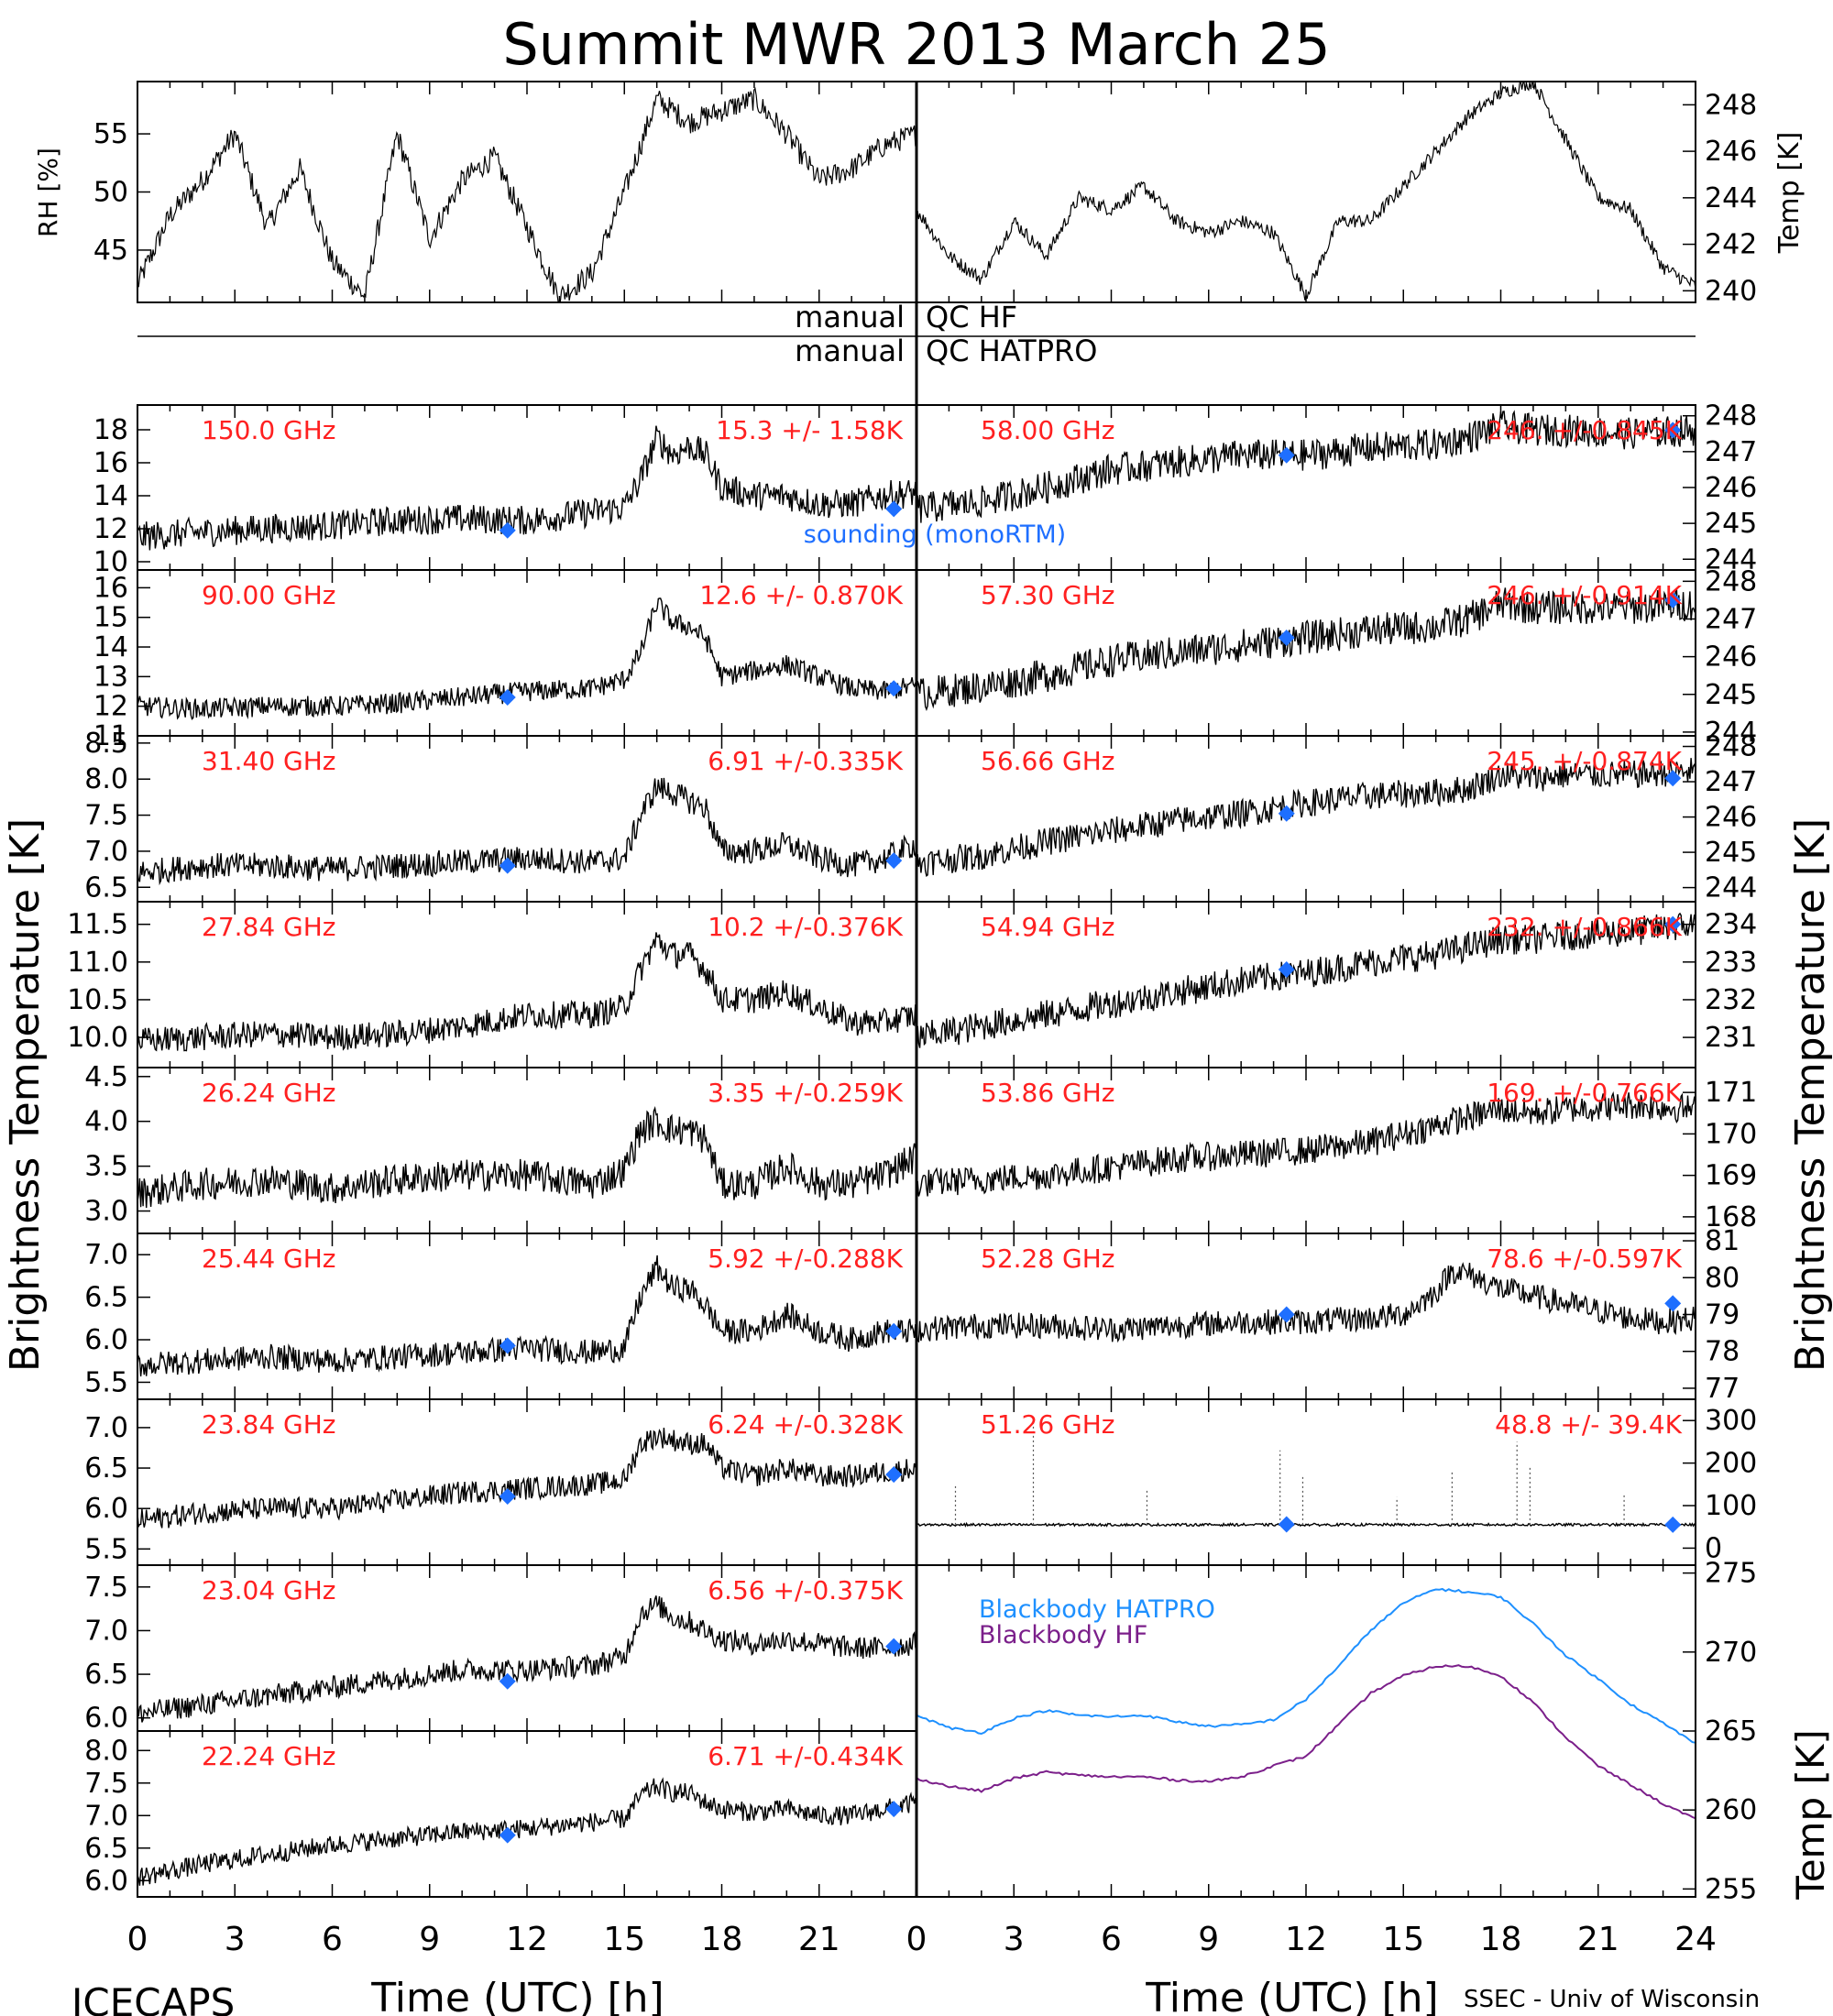 Image resolution: width=1833 pixels, height=2016 pixels. What do you see at coordinates (500, 1814) in the screenshot?
I see `channel-panel-l2224: 6.06.57.07.58.0 22.24 GHz 6.71 +/-0.434K` at bounding box center [500, 1814].